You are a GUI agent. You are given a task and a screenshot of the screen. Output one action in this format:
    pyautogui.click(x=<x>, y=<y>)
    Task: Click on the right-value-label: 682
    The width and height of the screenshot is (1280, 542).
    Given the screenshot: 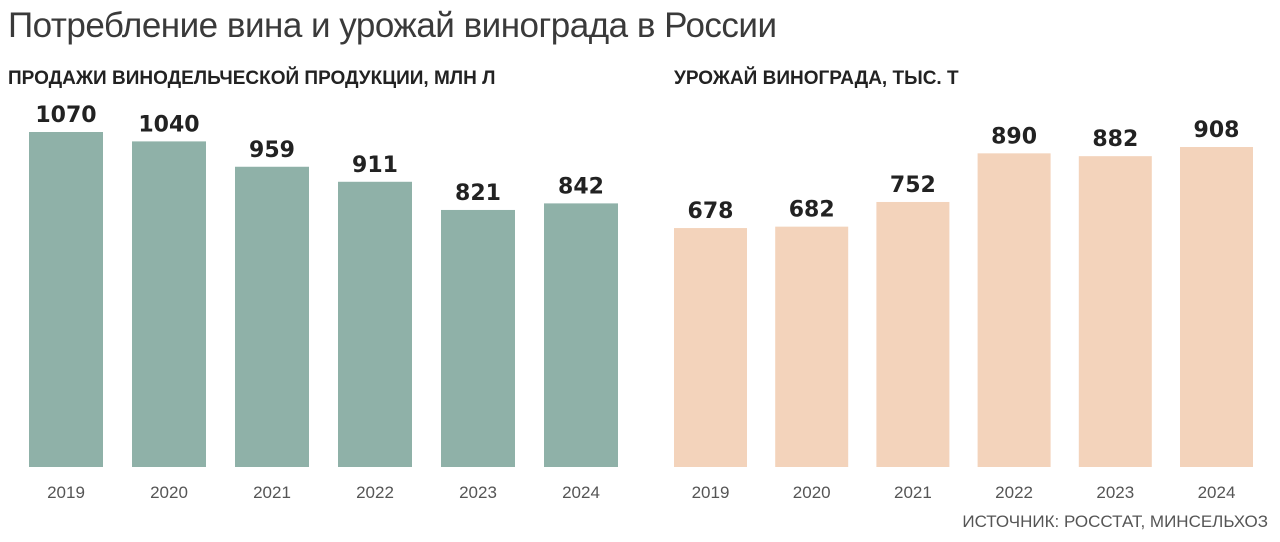 What is the action you would take?
    pyautogui.click(x=812, y=210)
    